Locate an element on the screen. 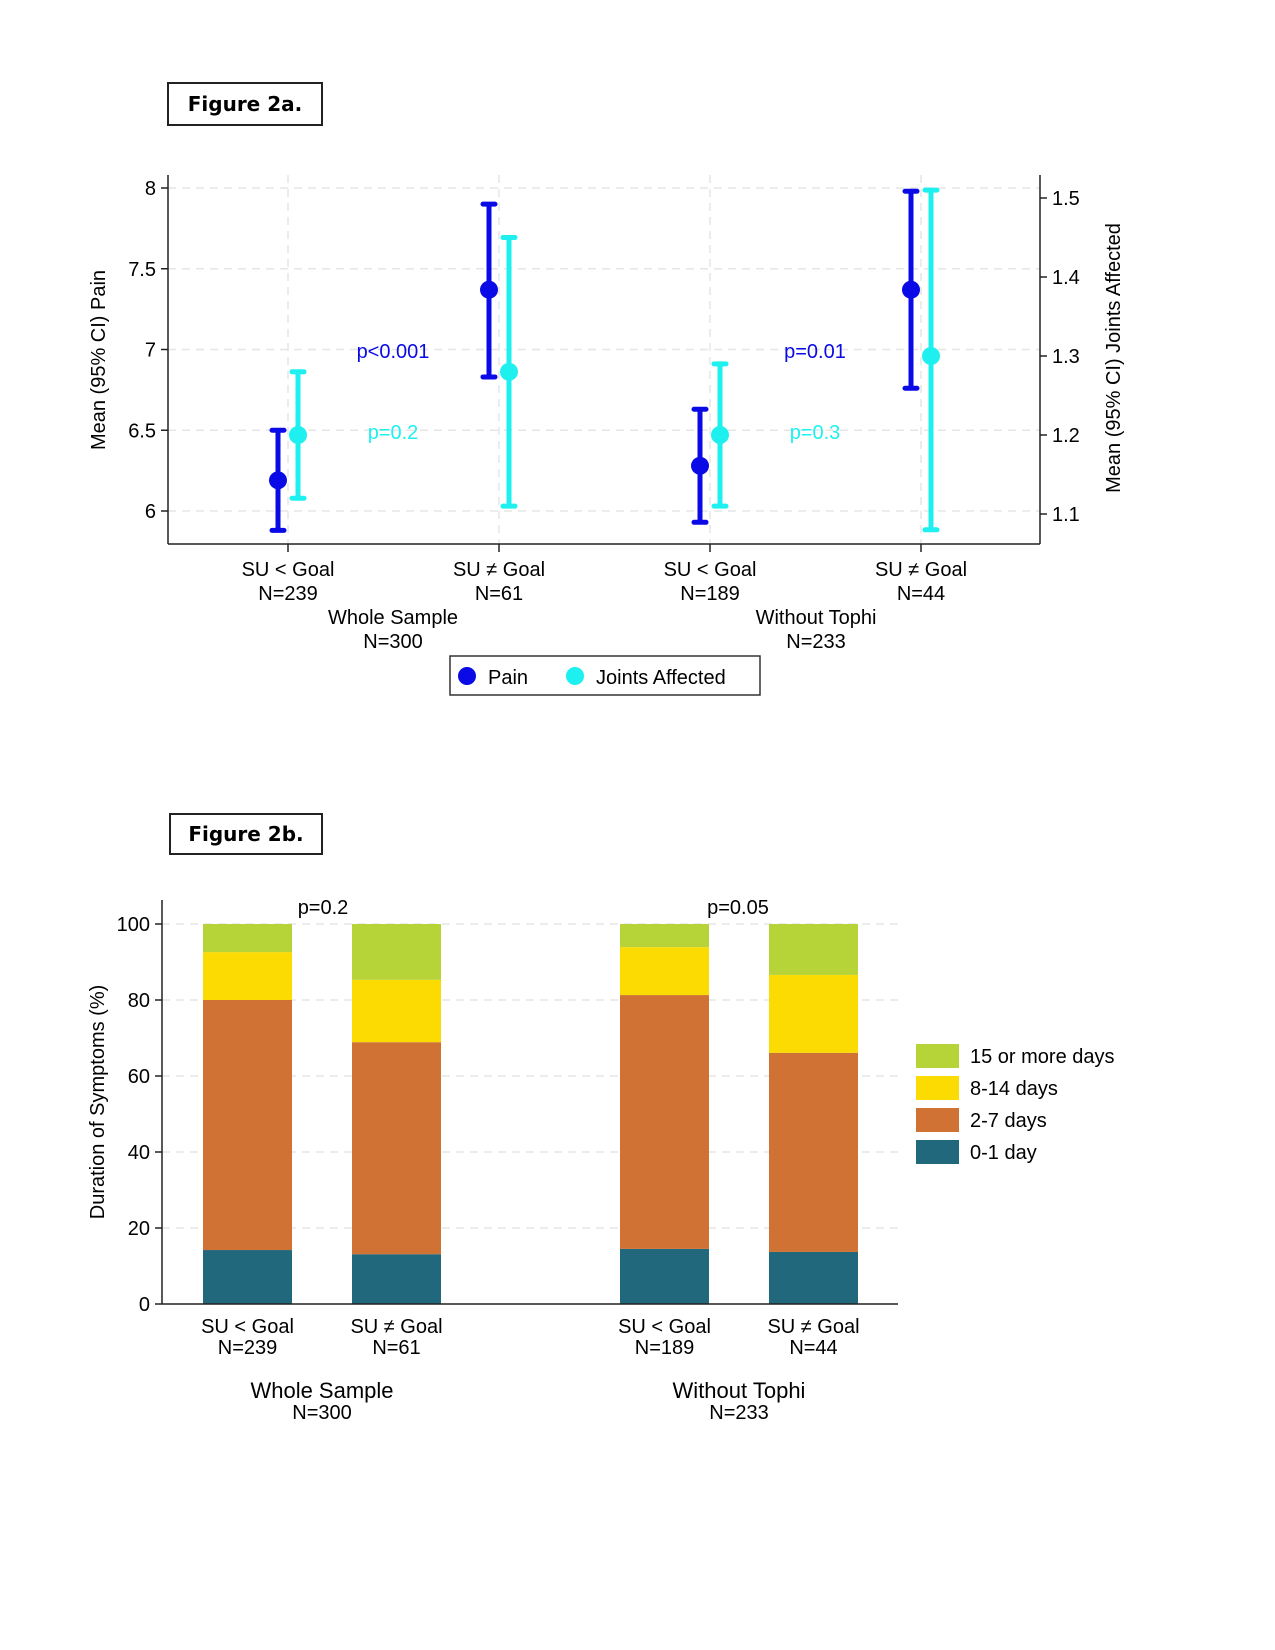  legend-label: 8-14 days is located at coordinates (1014, 1089).